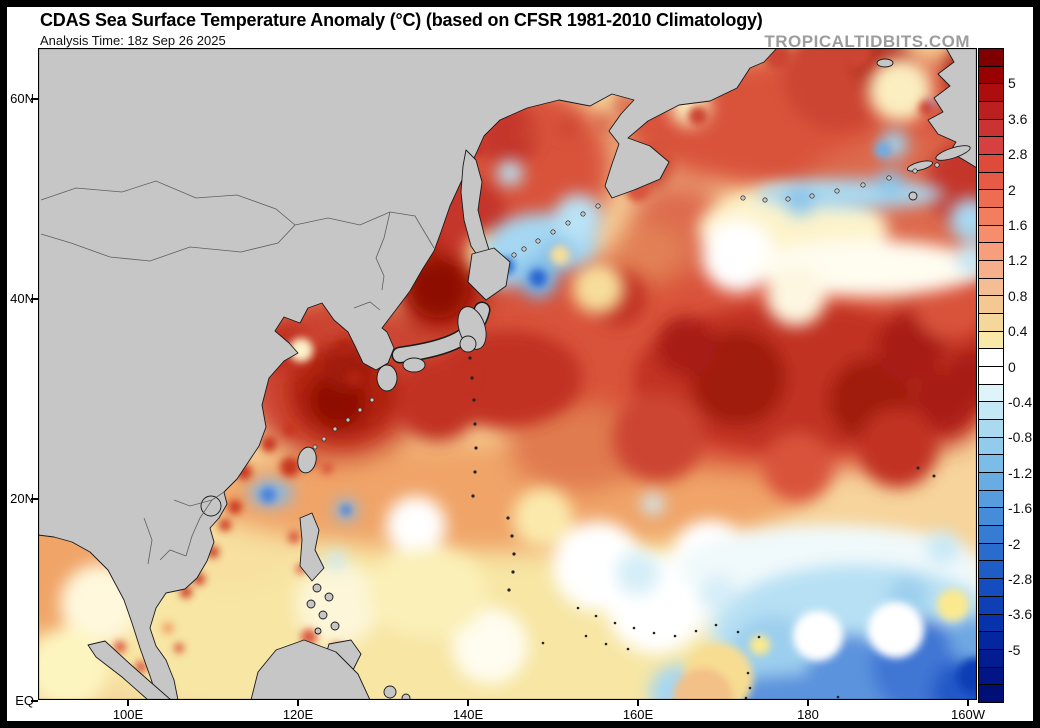  What do you see at coordinates (298, 714) in the screenshot?
I see `lon-label: 120E` at bounding box center [298, 714].